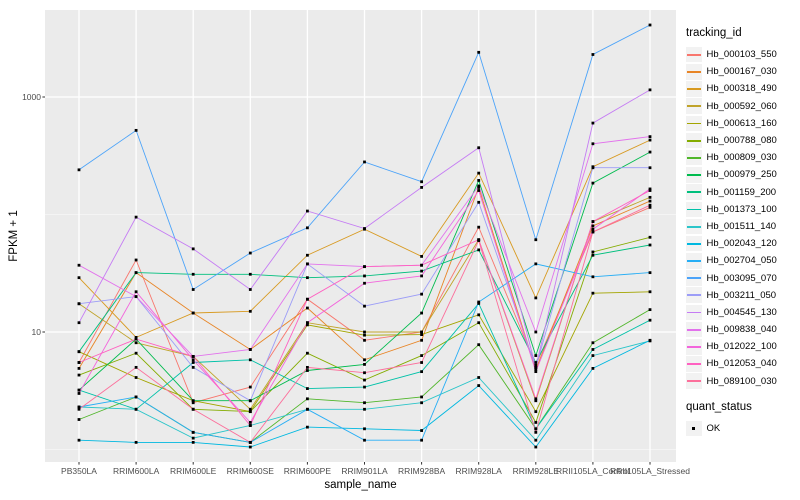  I want to click on legend-item-label: Hb_001373_100, so click(741, 209).